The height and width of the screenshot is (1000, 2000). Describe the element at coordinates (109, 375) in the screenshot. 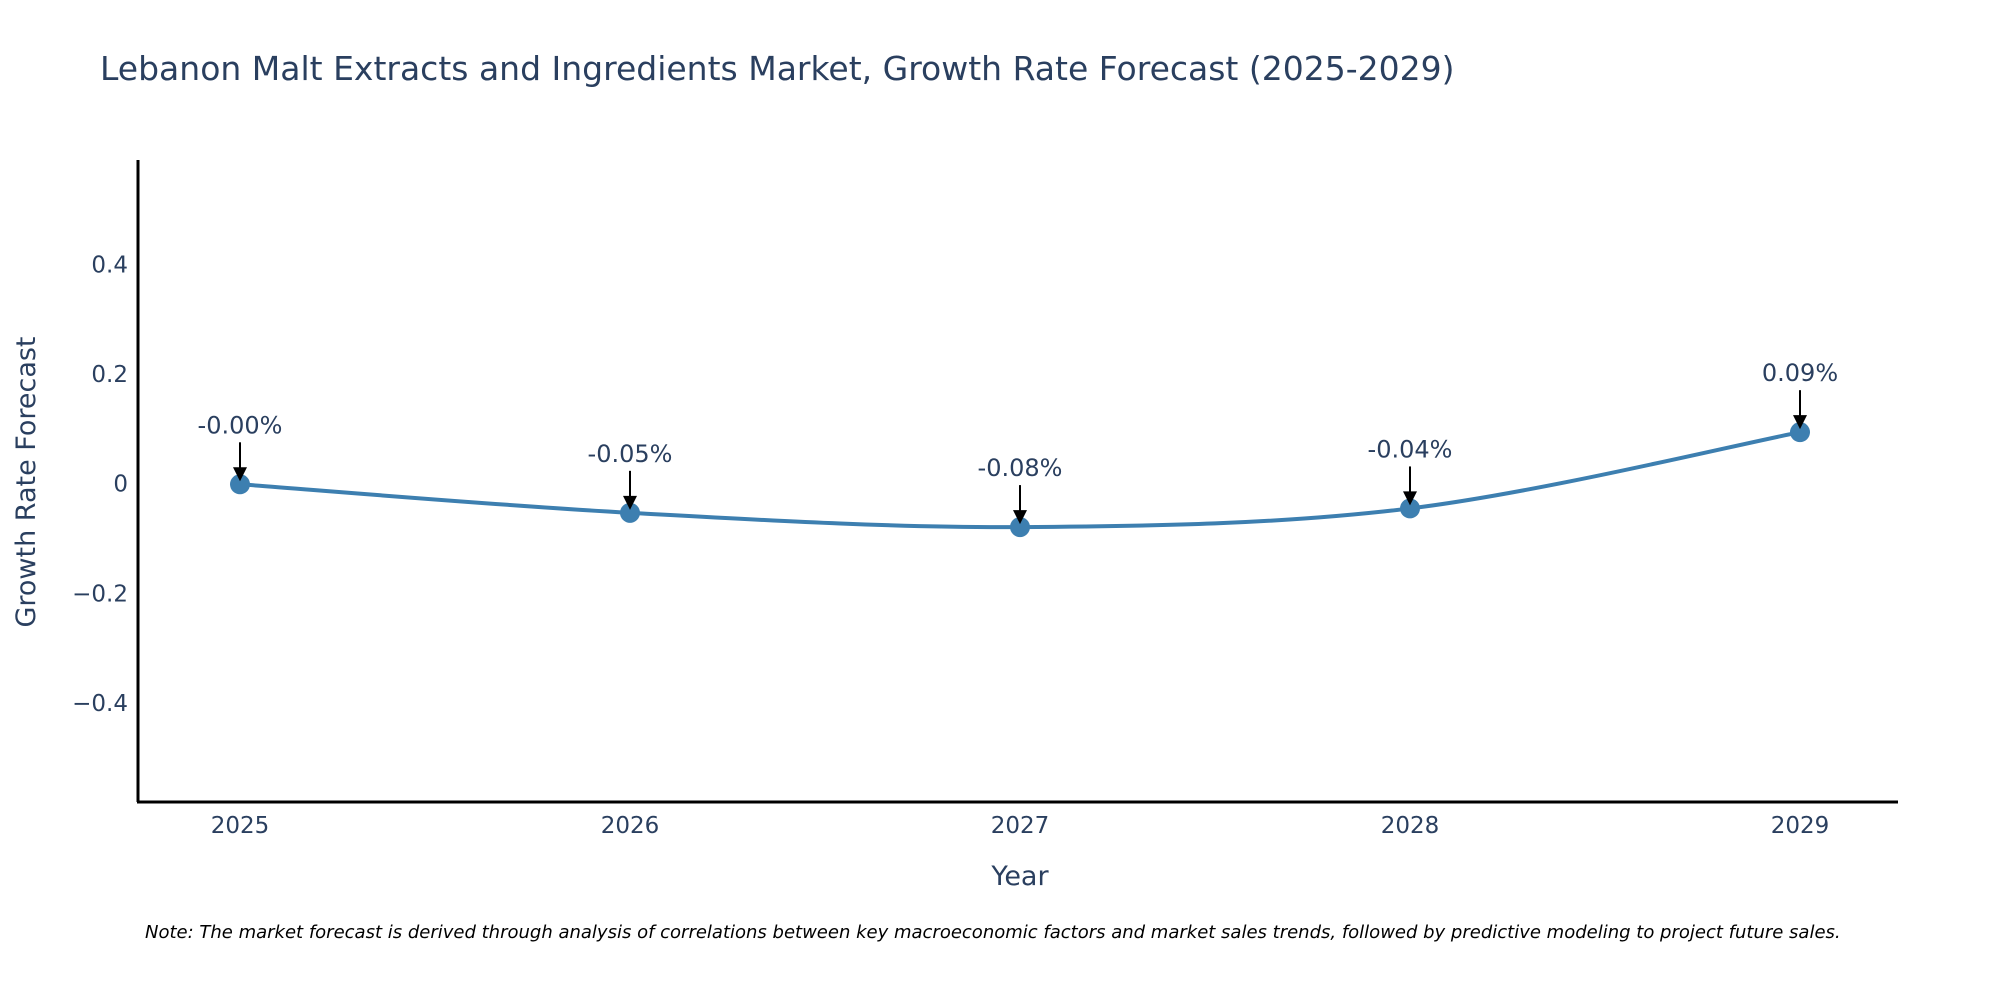

I see `y-tick-label: 0.2` at that location.